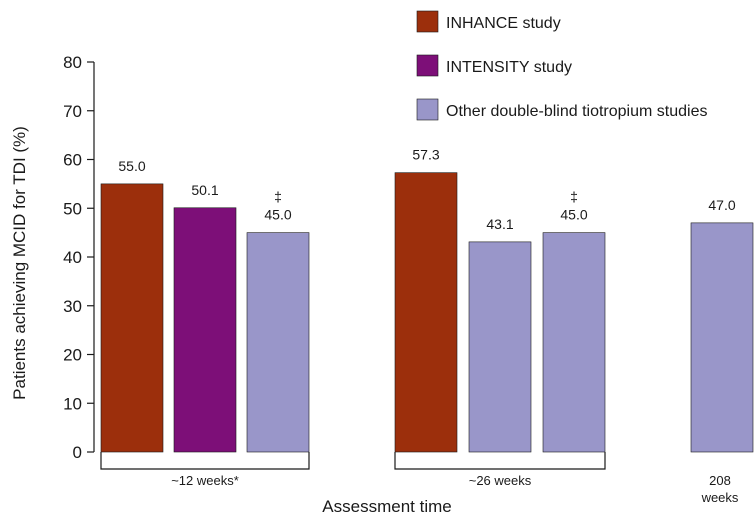 The image size is (755, 516). Describe the element at coordinates (720, 480) in the screenshot. I see `group-label: 208` at that location.